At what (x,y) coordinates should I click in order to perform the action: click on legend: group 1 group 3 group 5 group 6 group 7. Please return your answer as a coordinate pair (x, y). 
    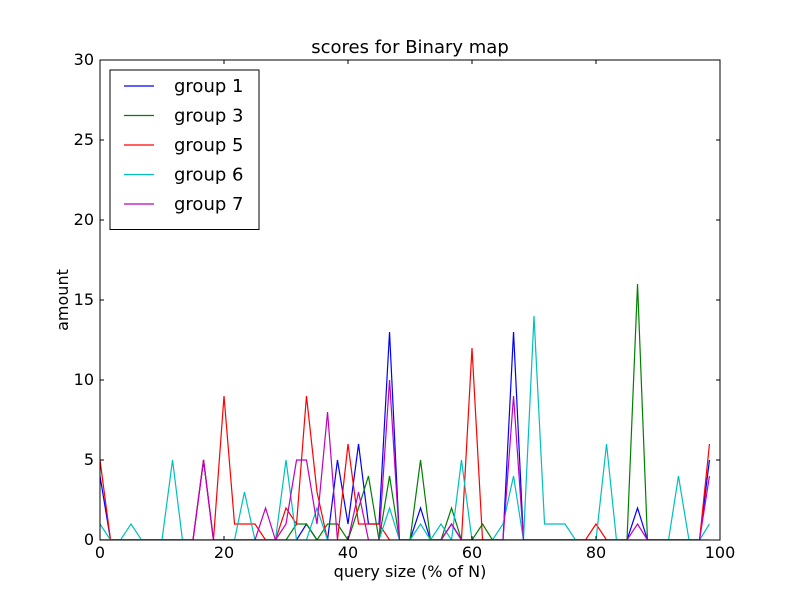
    Looking at the image, I should click on (184, 149).